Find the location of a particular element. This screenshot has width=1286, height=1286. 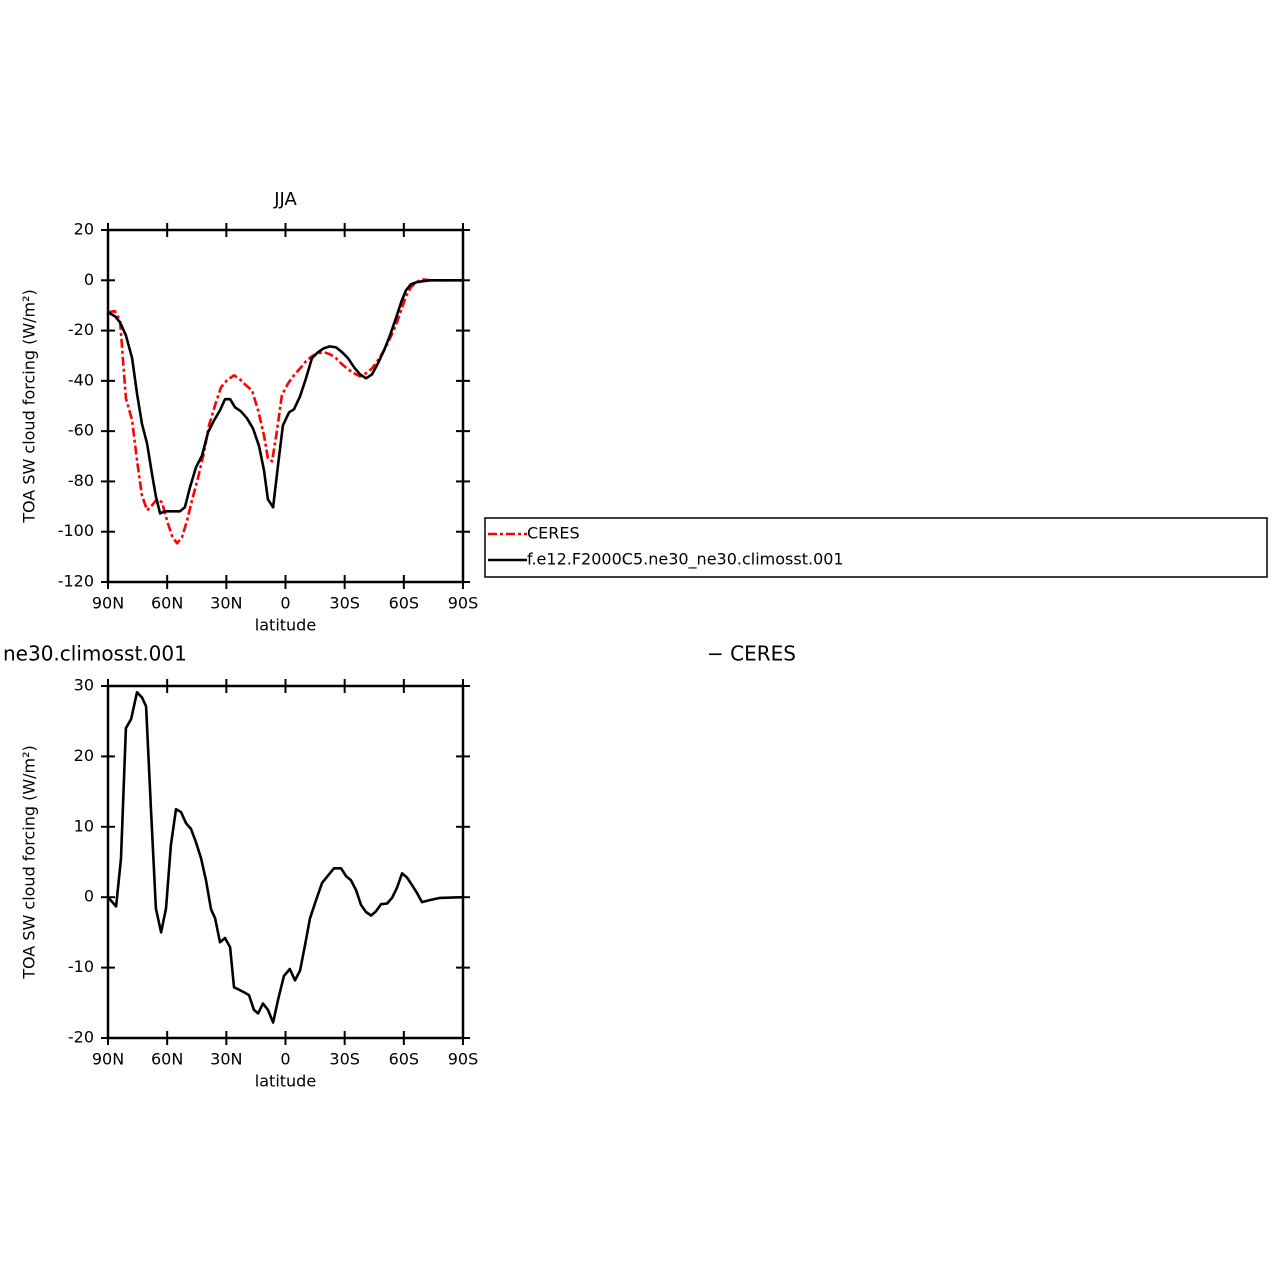

chart-title: JJA is located at coordinates (285, 199).